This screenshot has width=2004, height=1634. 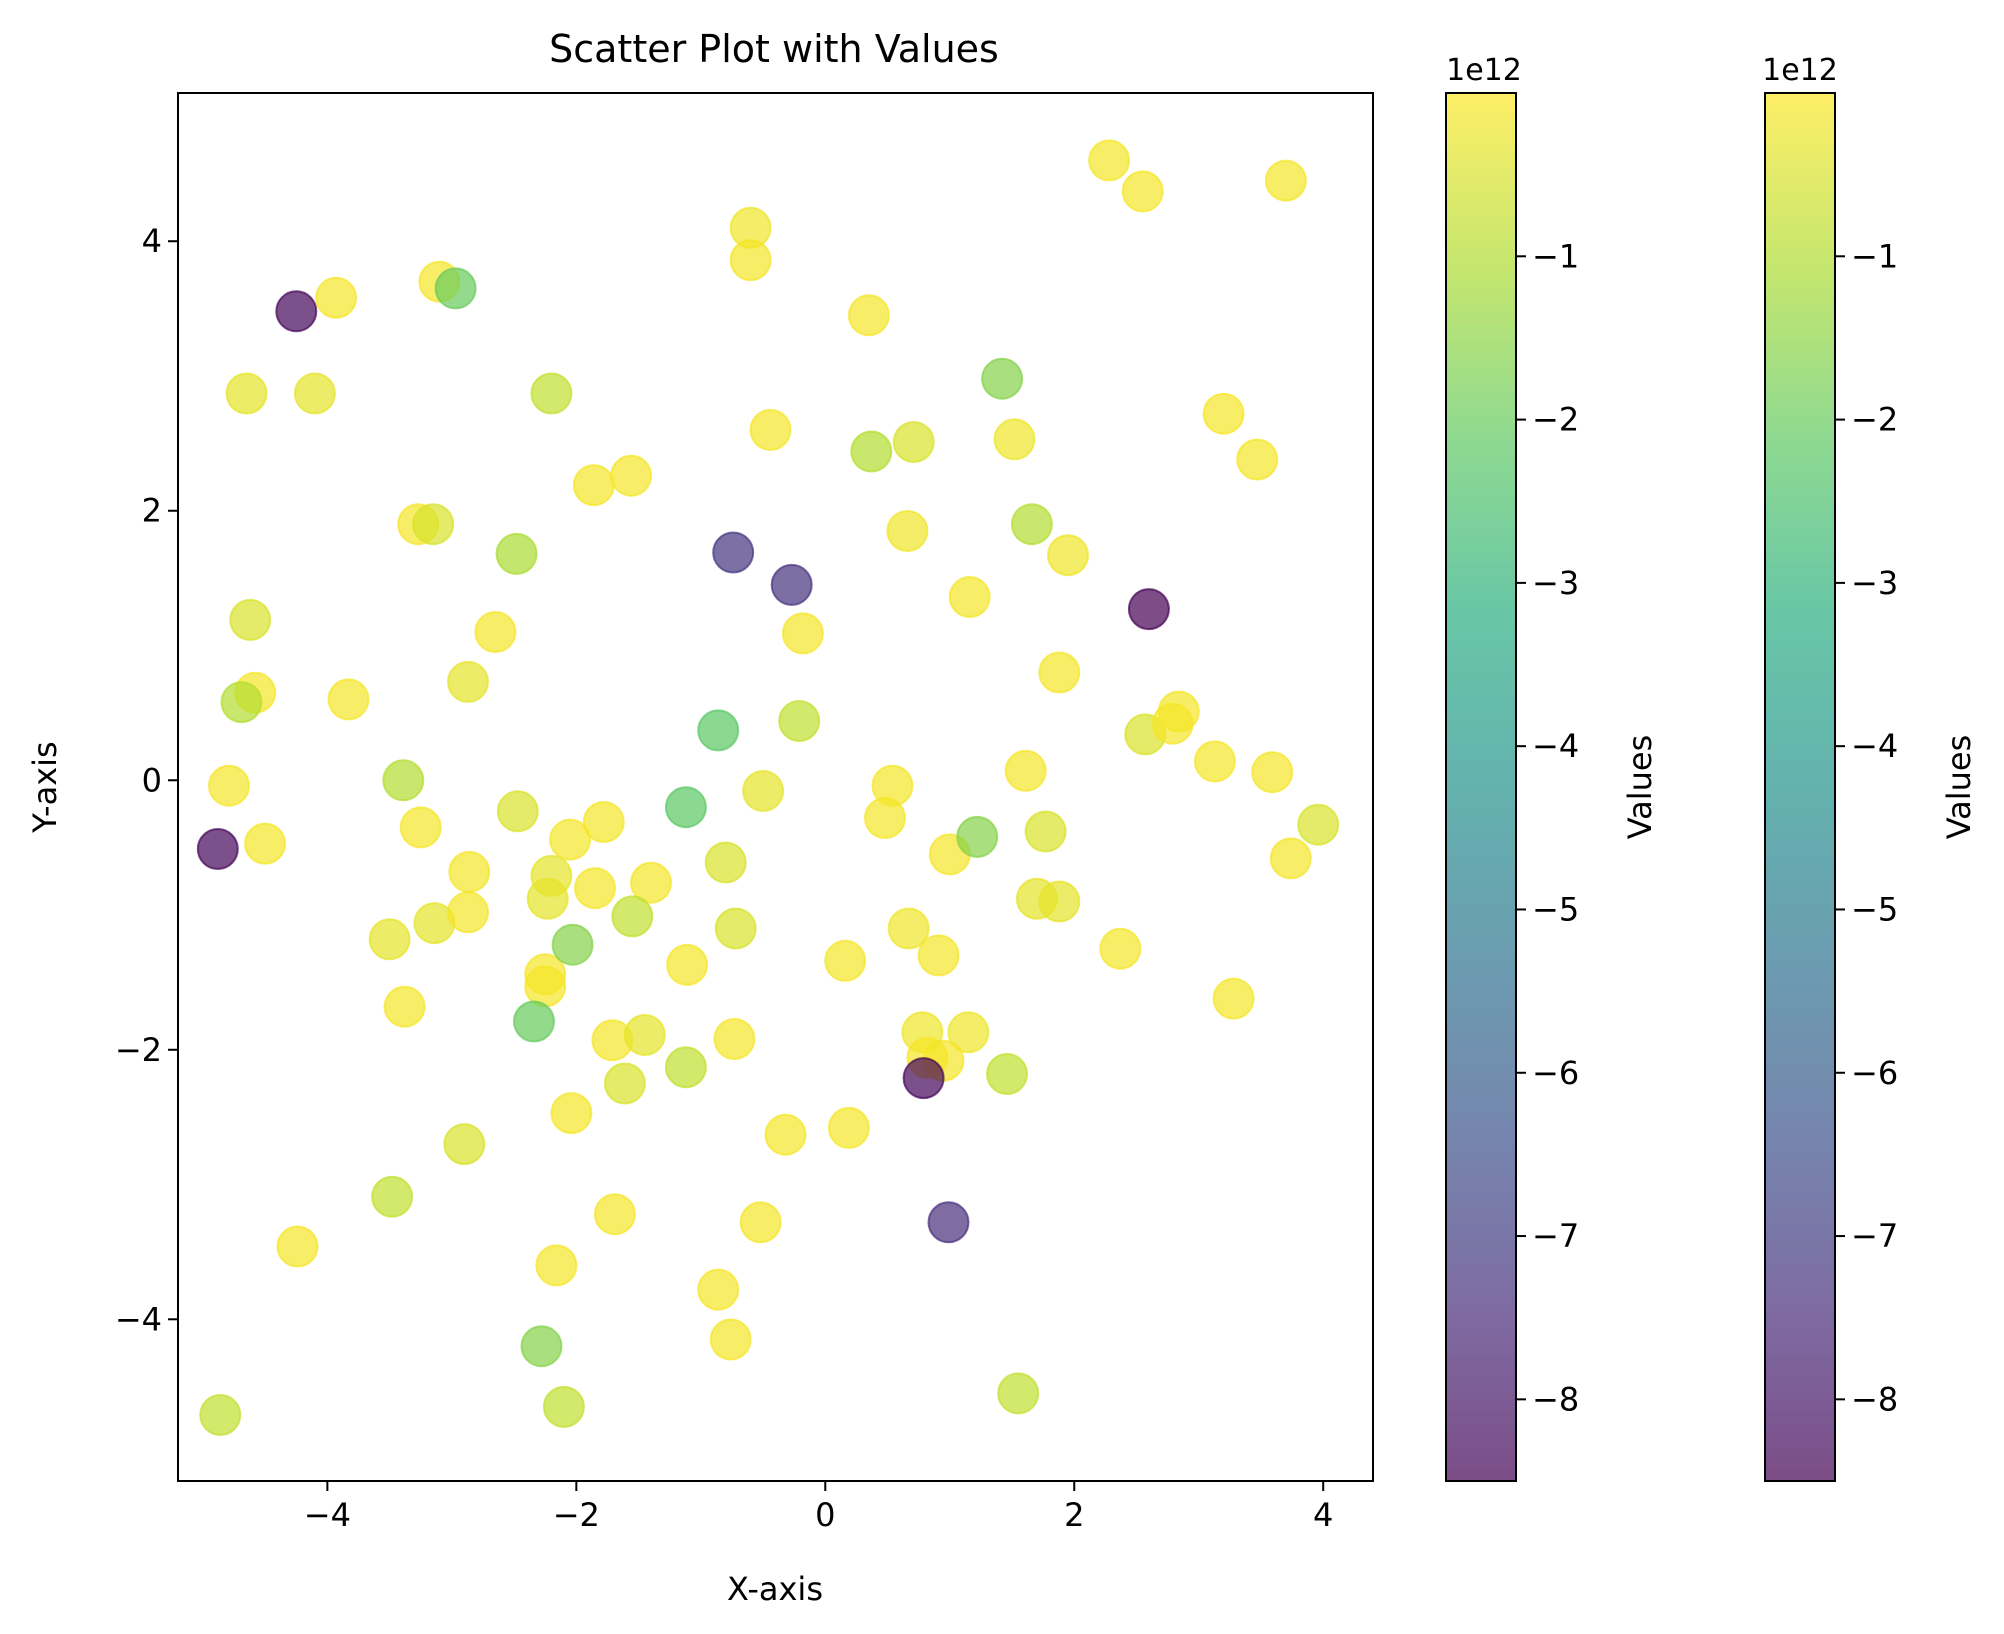 What do you see at coordinates (327, 1515) in the screenshot?
I see `x-tick-label: −4` at bounding box center [327, 1515].